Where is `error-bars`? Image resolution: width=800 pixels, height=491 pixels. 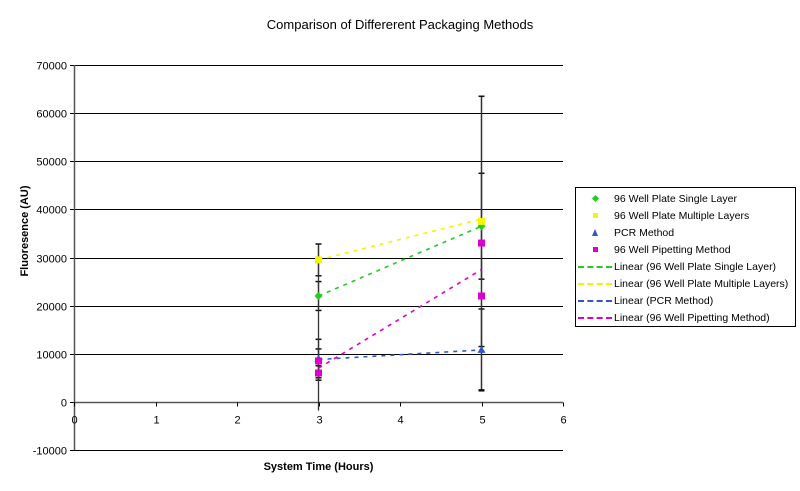
error-bars is located at coordinates (400, 253).